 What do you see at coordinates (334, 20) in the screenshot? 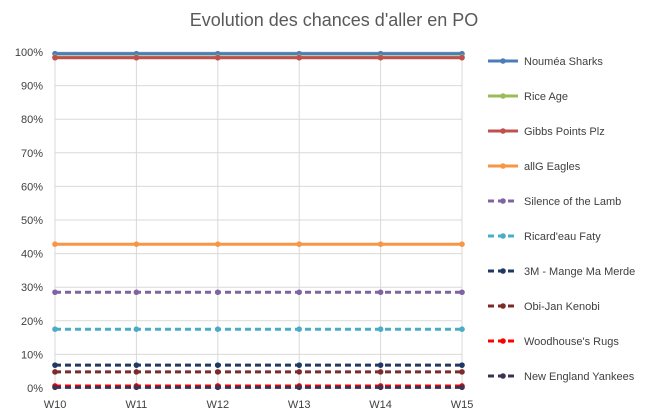
I see `chart-title: Evolution des chances d'aller en PO` at bounding box center [334, 20].